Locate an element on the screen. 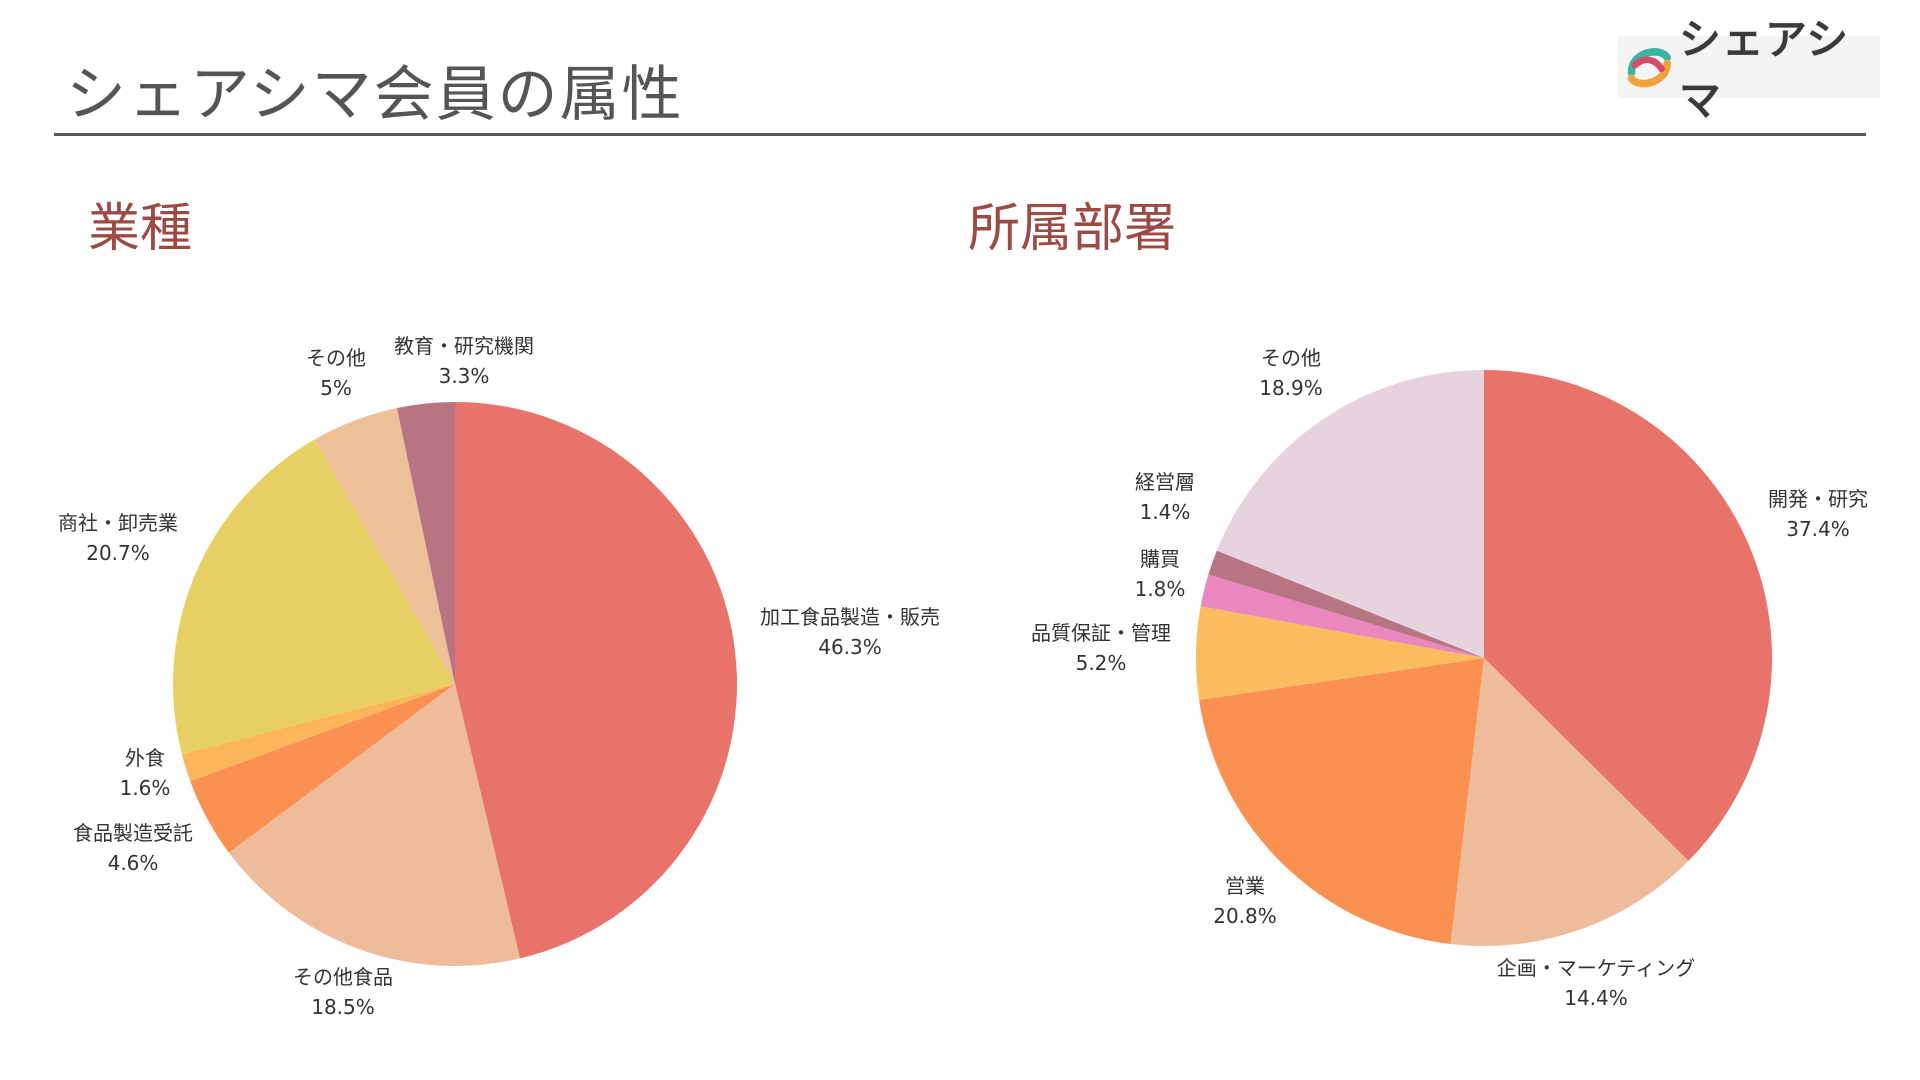 The height and width of the screenshot is (1080, 1920). sharesima-logo: シェアシマ is located at coordinates (1749, 70).